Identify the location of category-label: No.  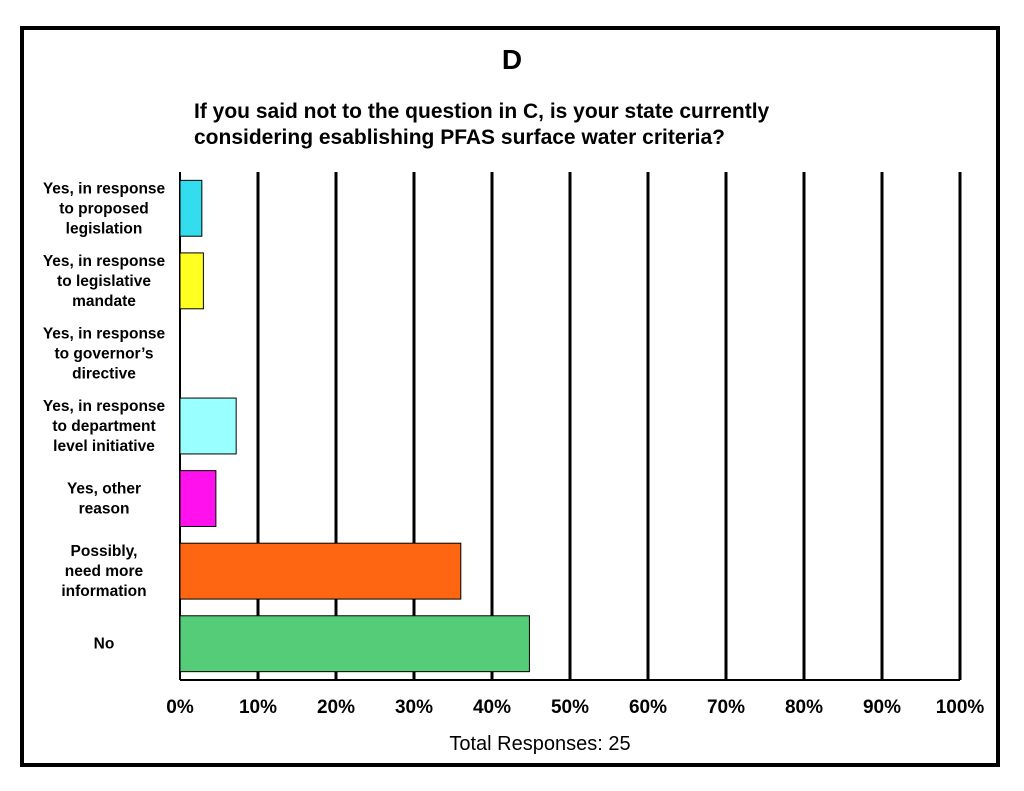
(104, 644).